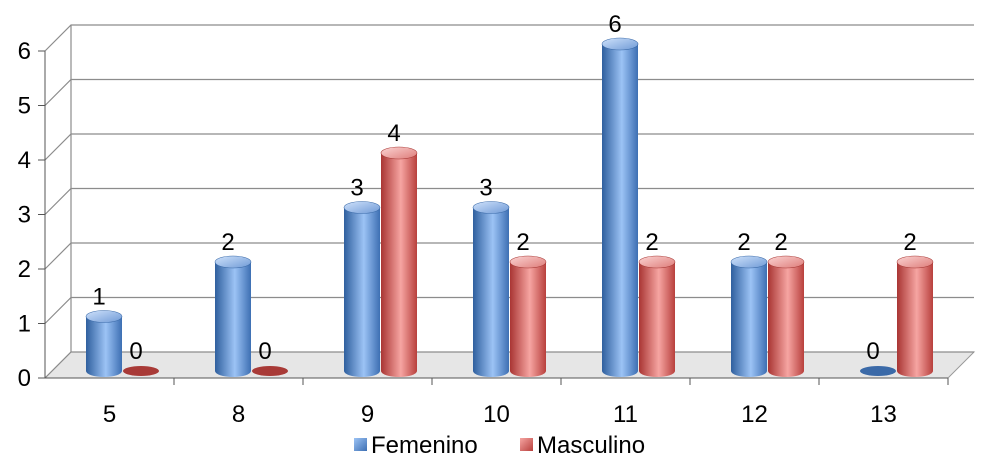  Describe the element at coordinates (24, 51) in the screenshot. I see `y-tick-label: 6` at that location.